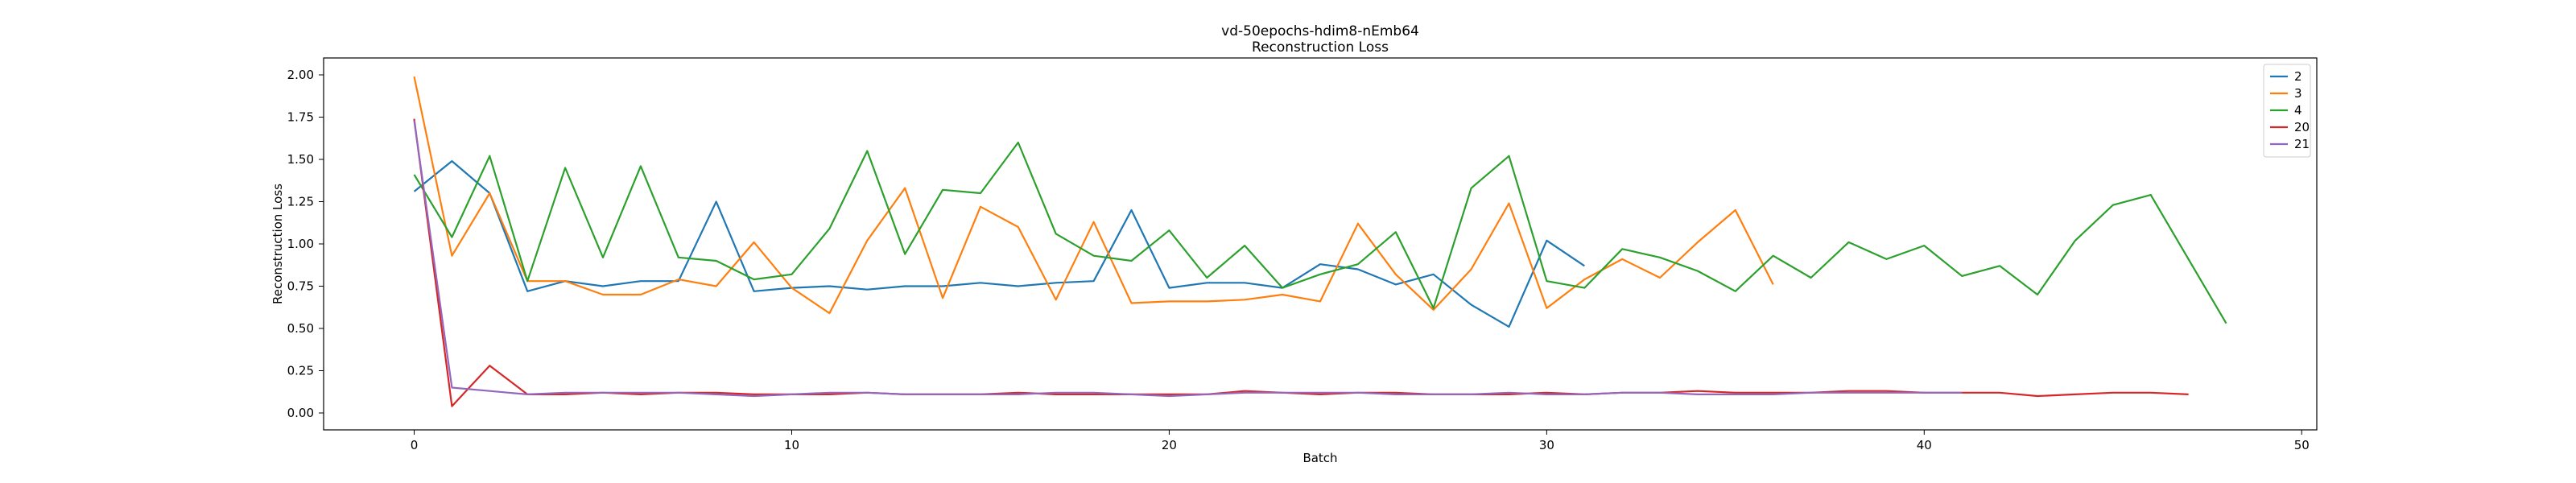 The width and height of the screenshot is (2576, 483). I want to click on legend-label: 20, so click(2302, 127).